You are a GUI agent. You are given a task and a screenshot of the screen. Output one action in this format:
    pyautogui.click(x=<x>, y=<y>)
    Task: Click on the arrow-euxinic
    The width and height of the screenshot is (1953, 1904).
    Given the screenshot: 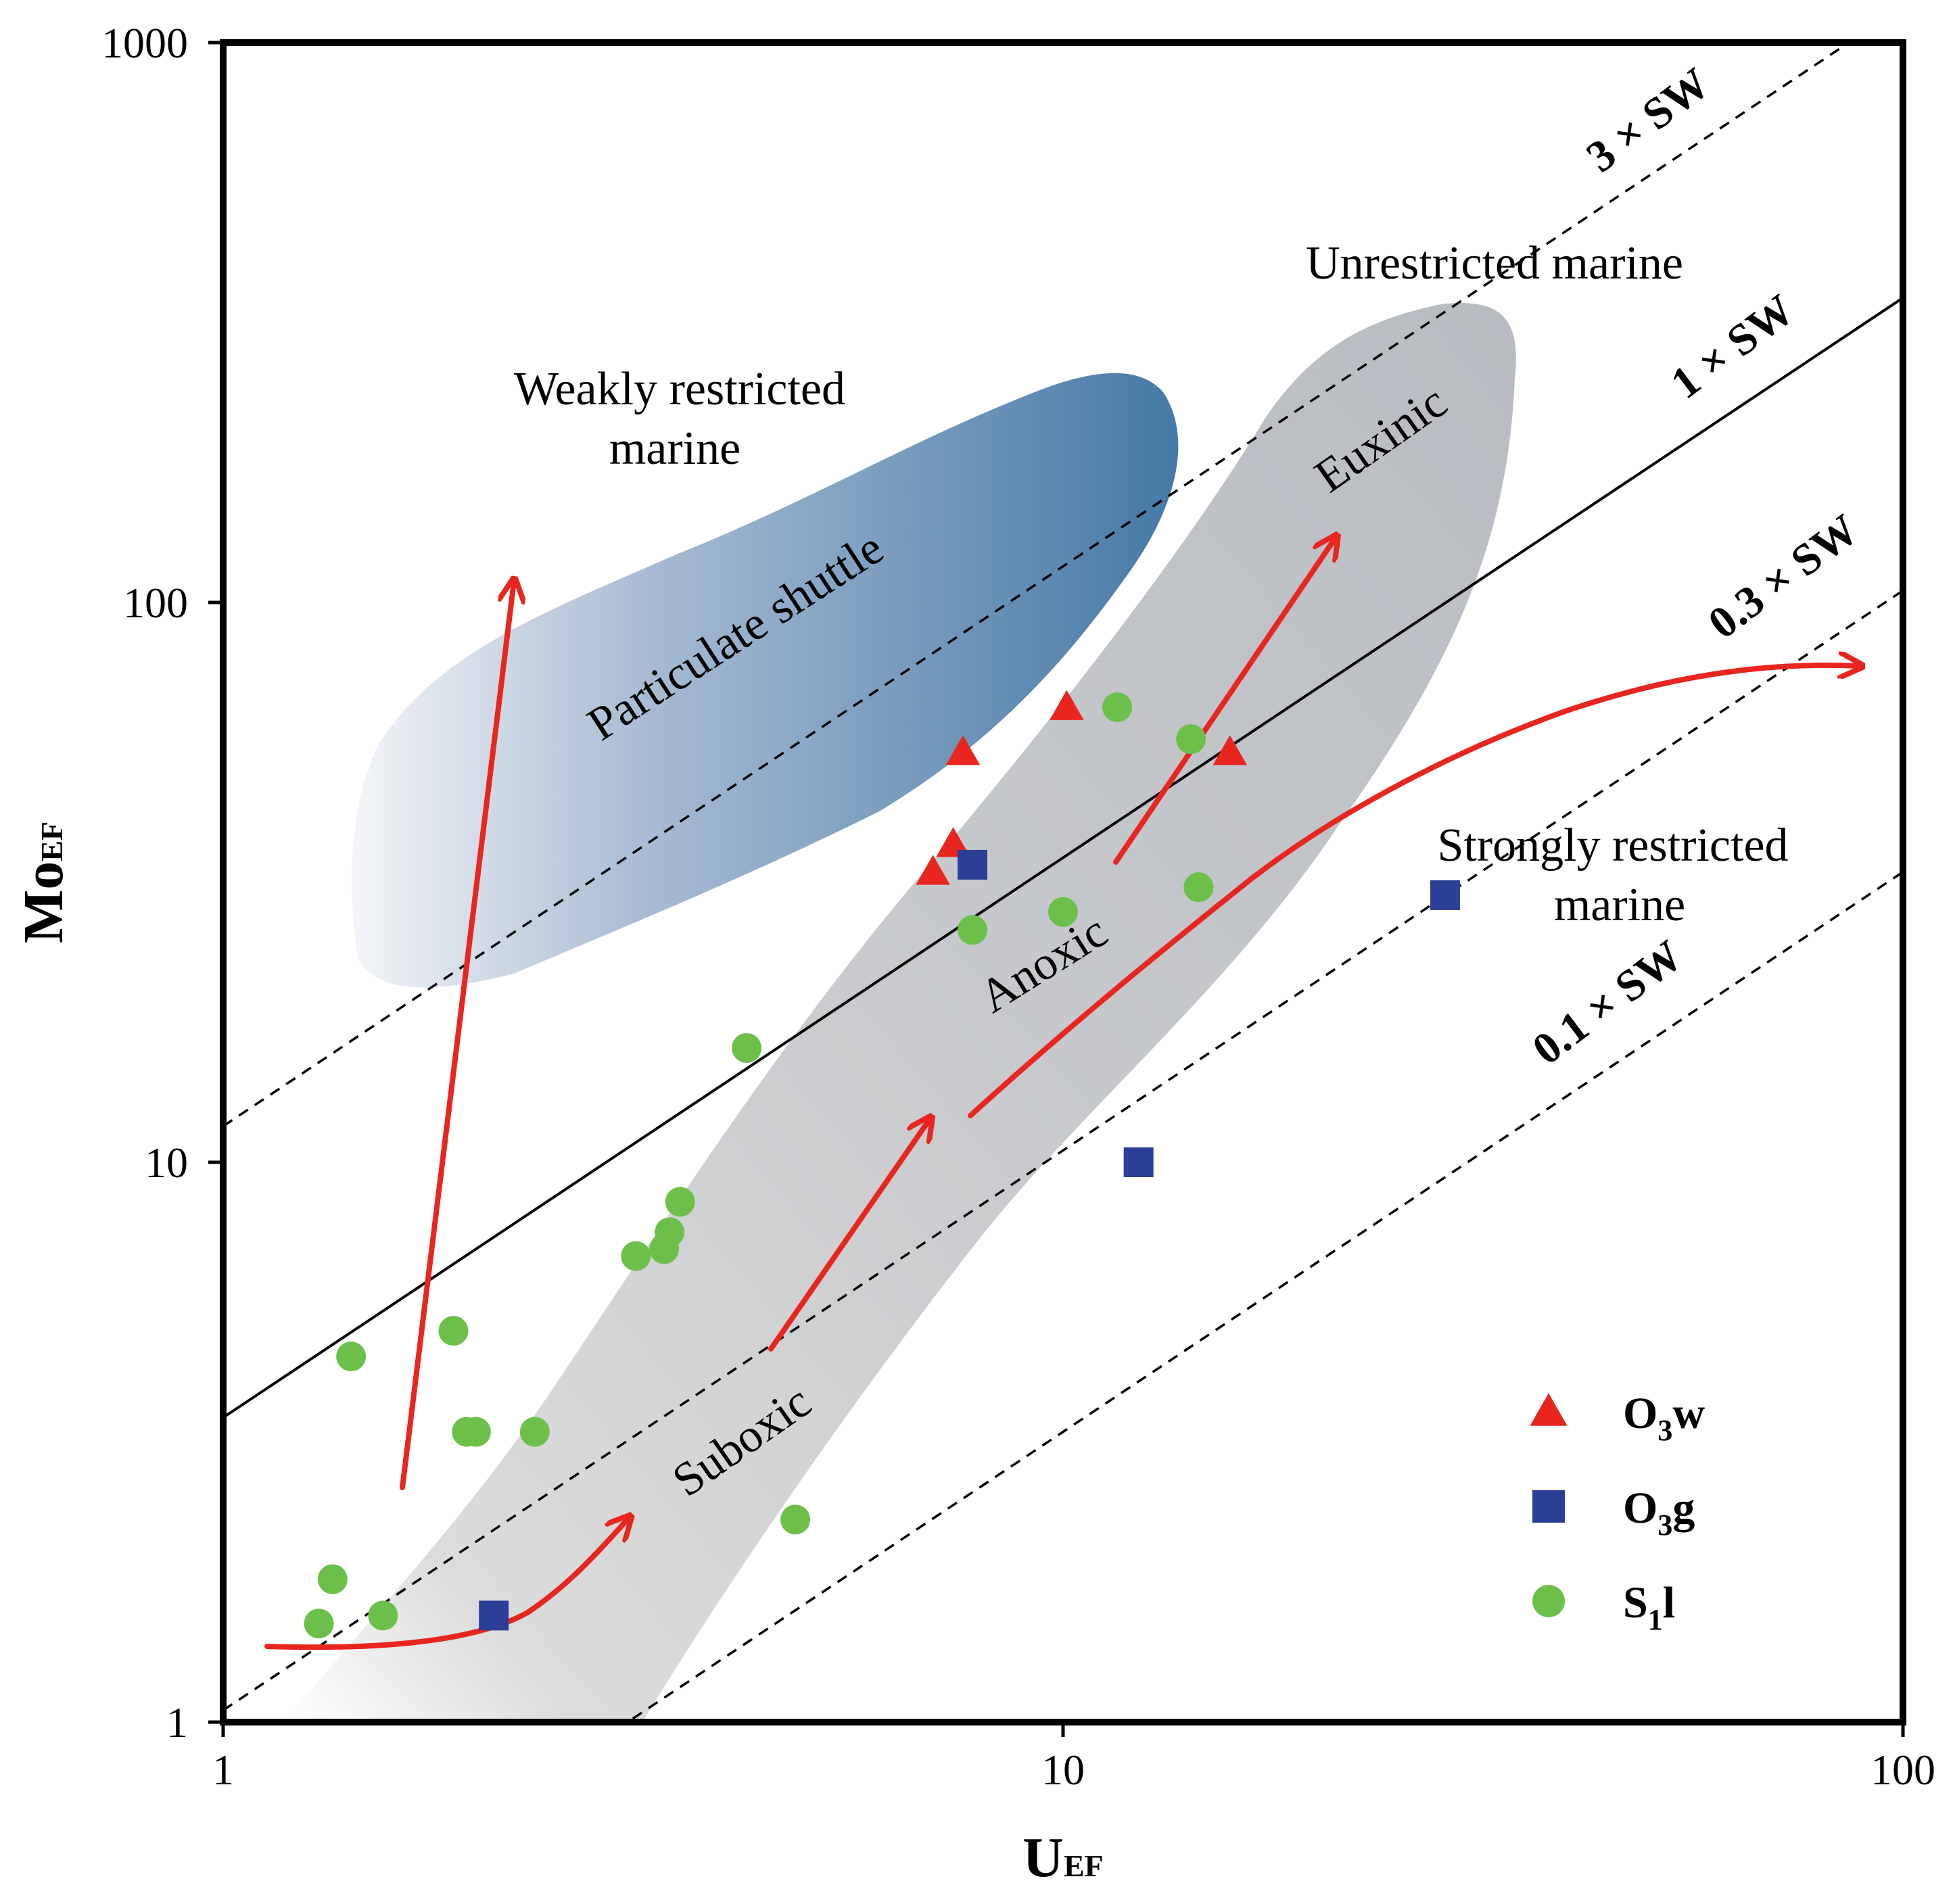 What is the action you would take?
    pyautogui.click(x=1224, y=702)
    